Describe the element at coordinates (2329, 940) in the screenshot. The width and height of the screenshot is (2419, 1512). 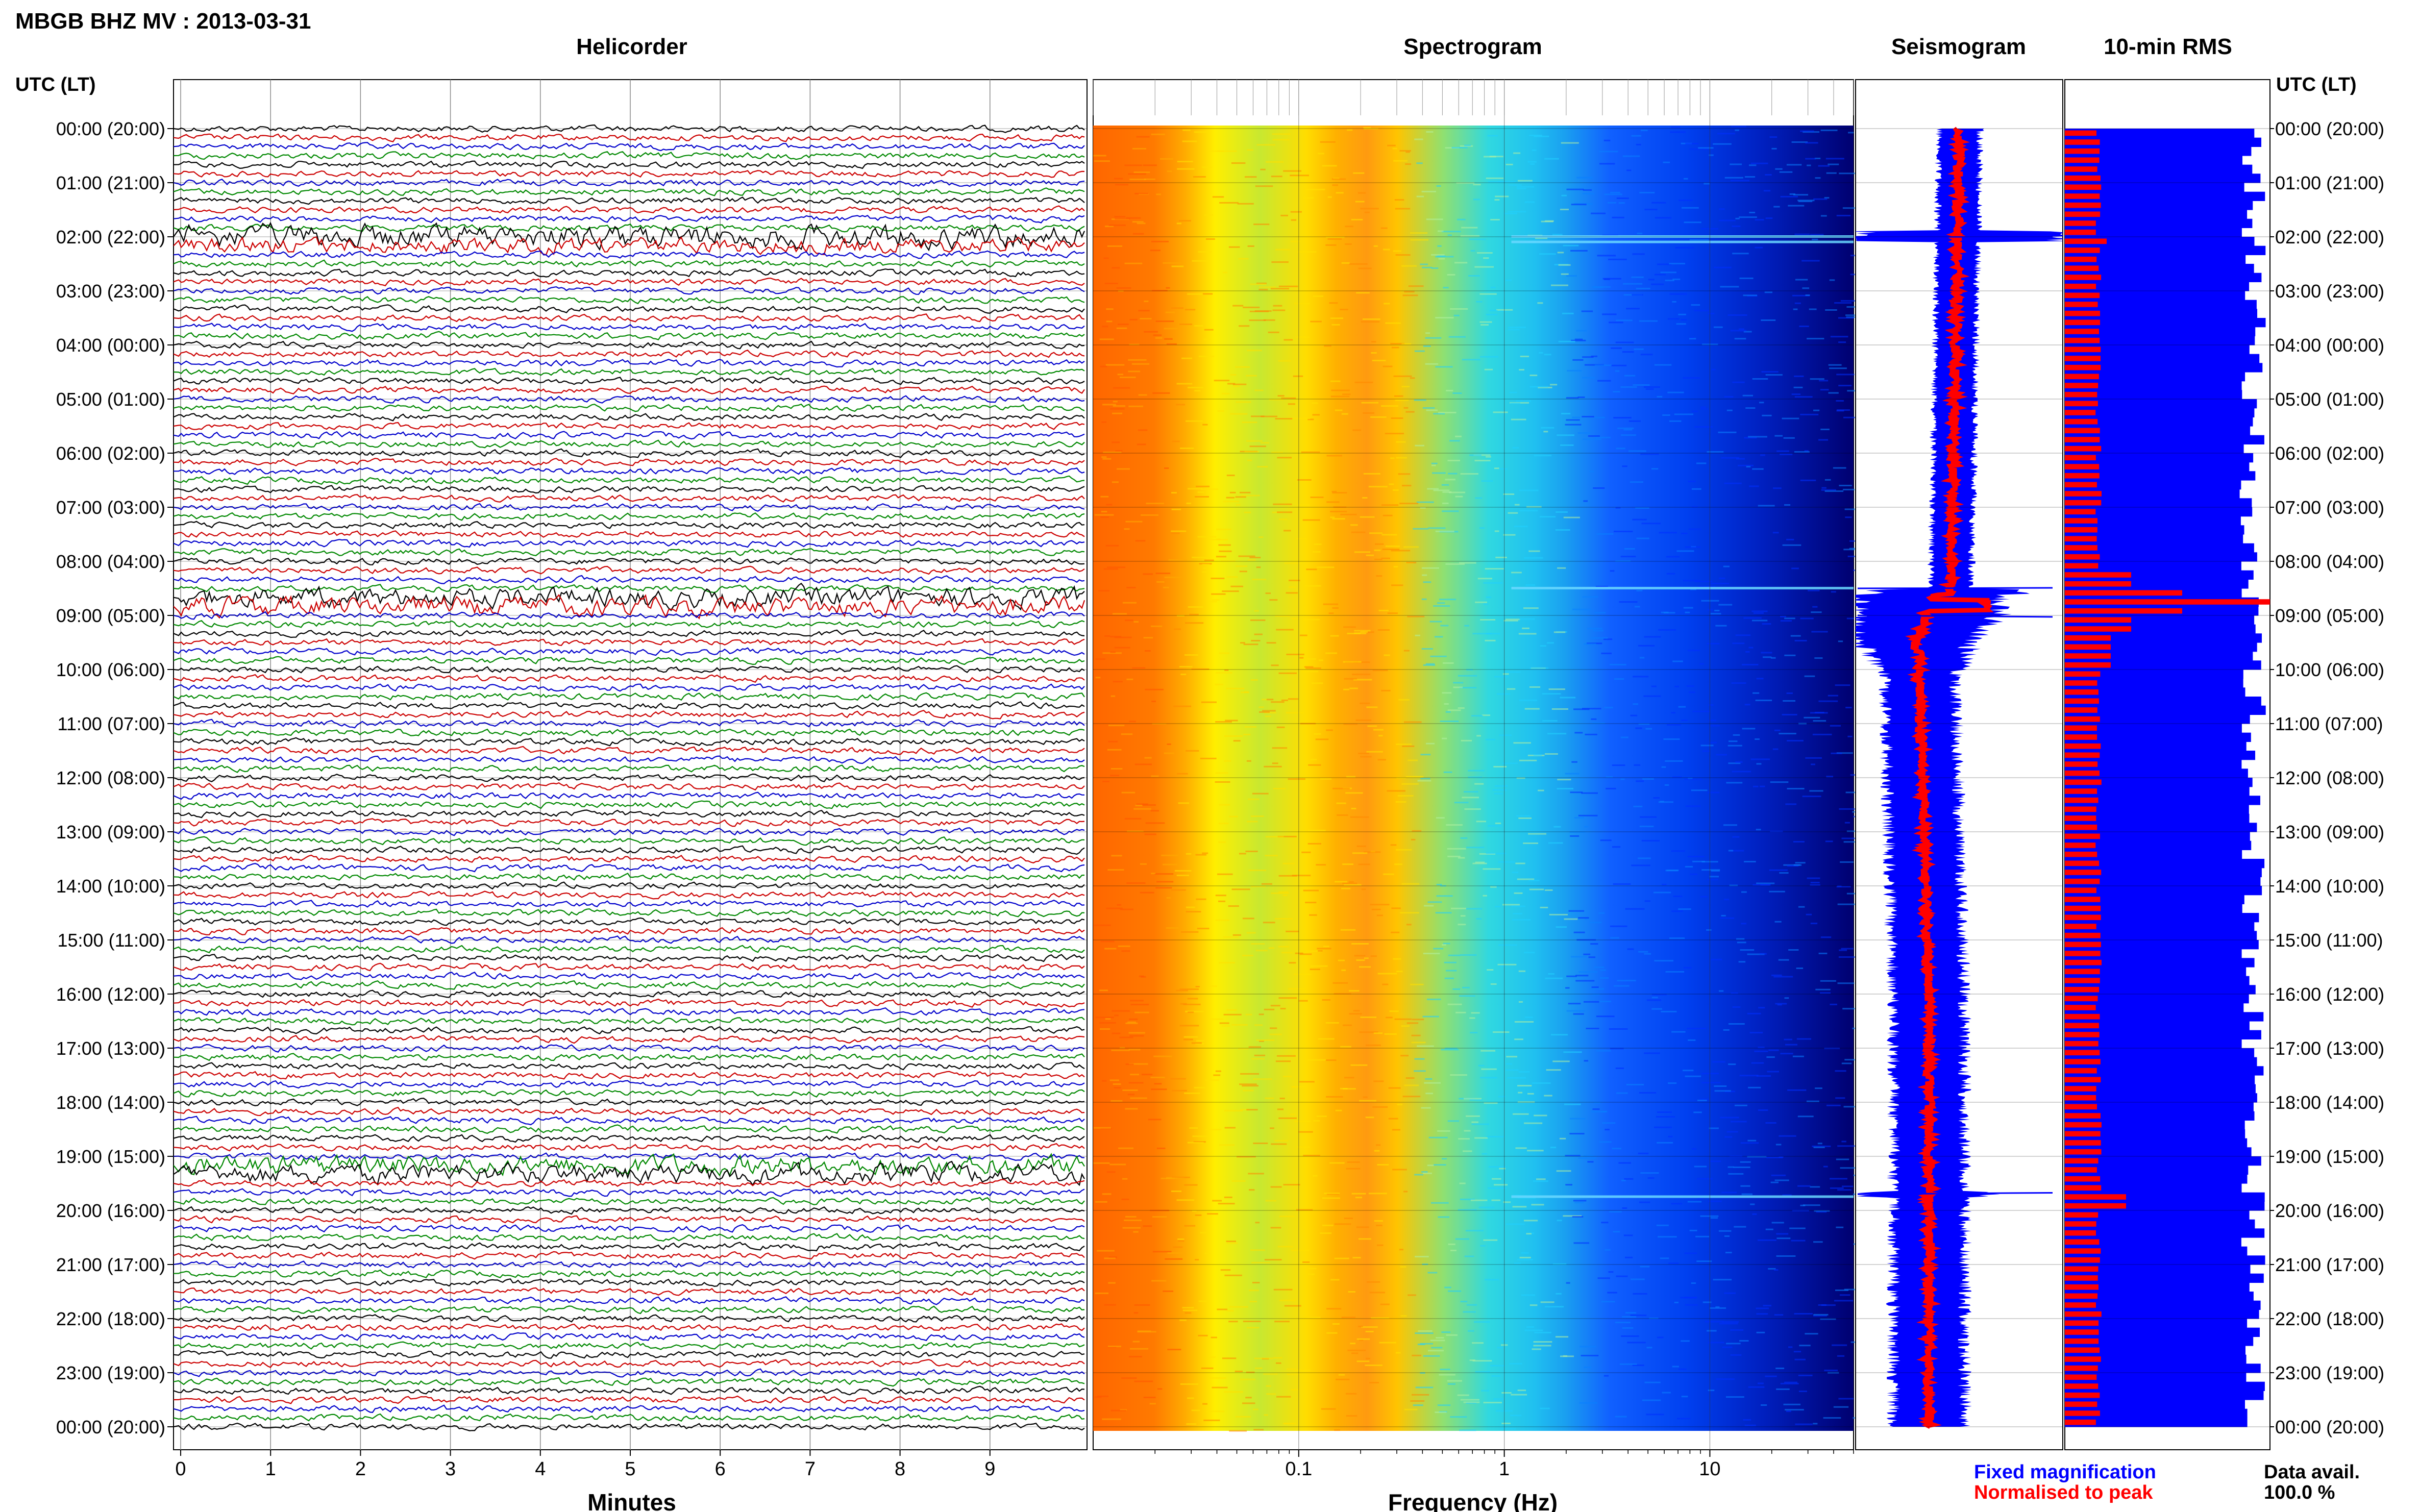
I see `time-label: 15:00 (11:00)` at that location.